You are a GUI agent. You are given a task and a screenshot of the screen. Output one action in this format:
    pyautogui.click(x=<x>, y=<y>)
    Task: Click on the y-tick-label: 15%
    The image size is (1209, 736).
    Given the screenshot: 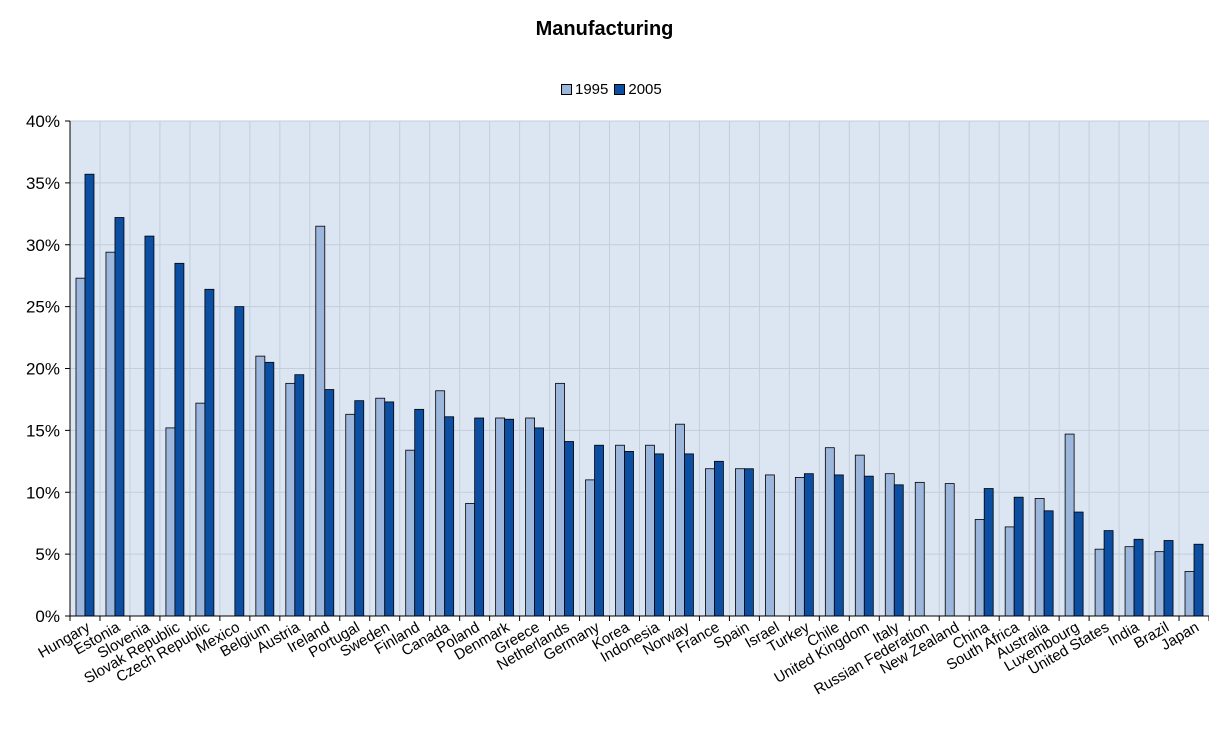 What is the action you would take?
    pyautogui.click(x=43, y=430)
    